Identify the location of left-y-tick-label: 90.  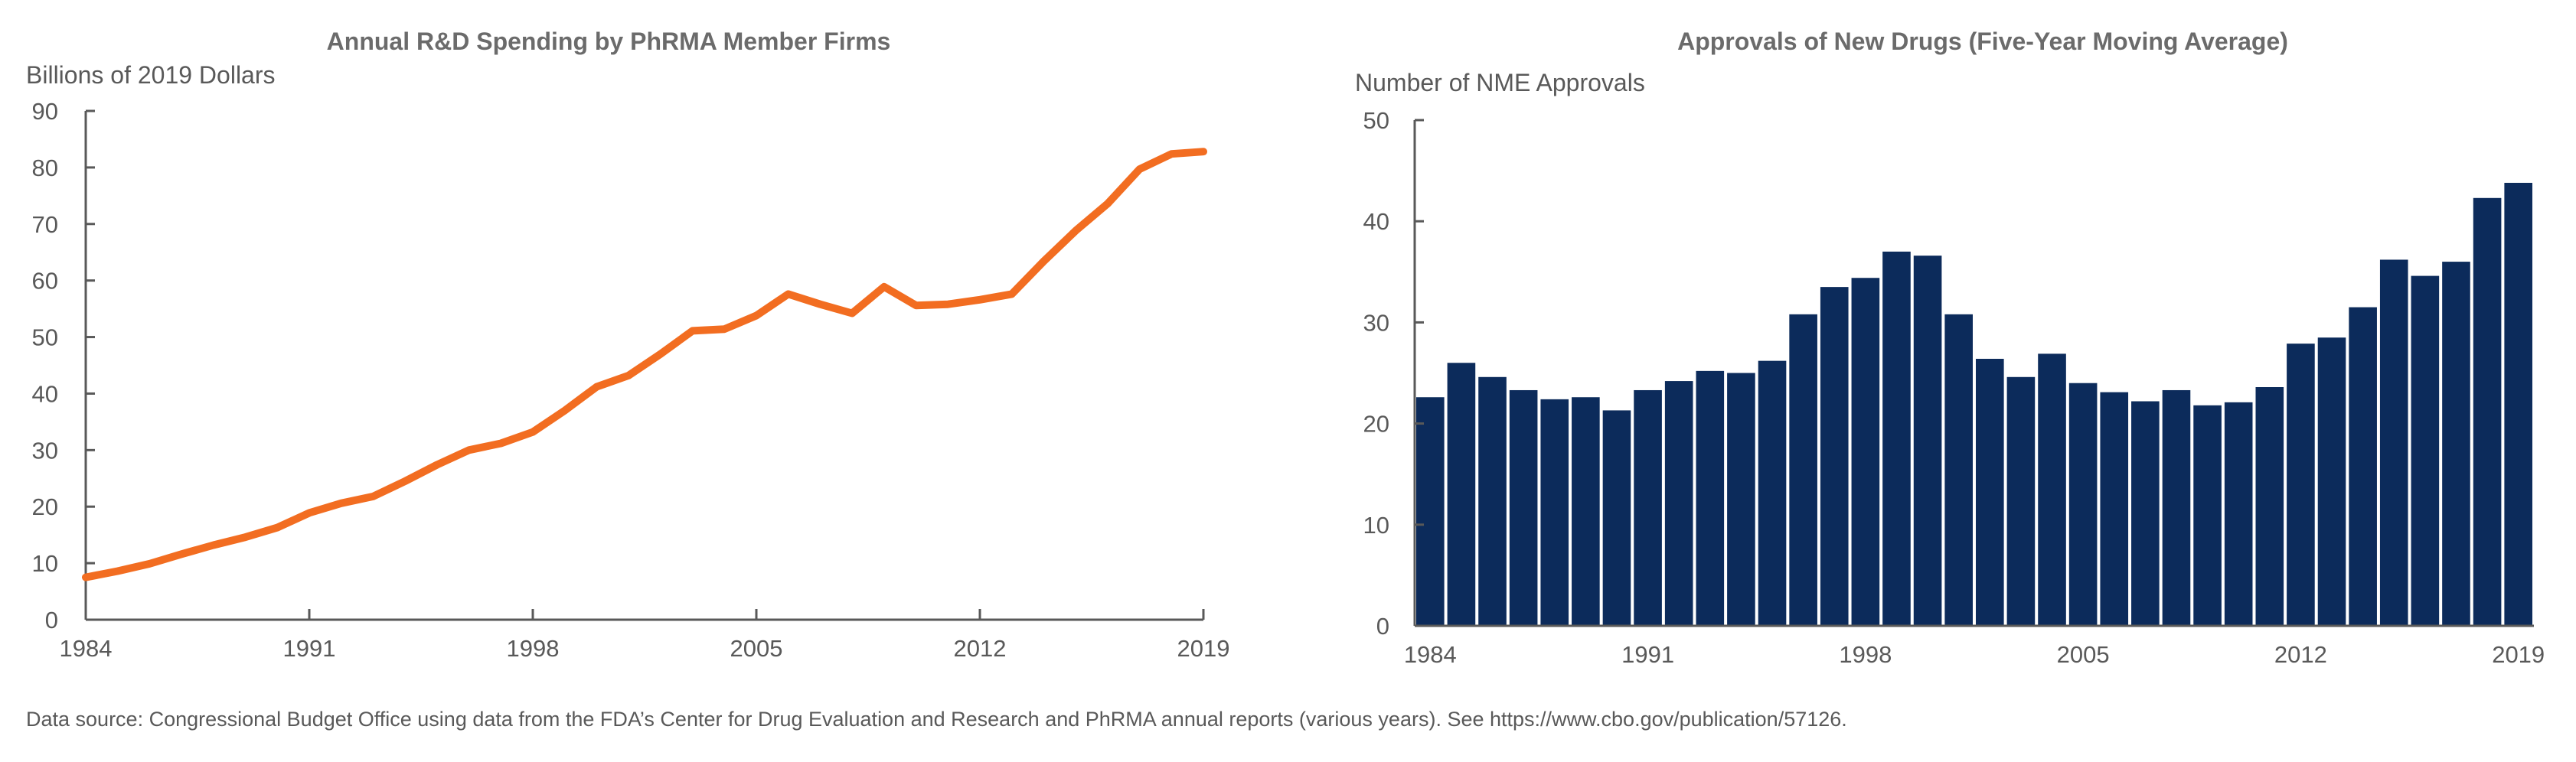
(45, 111).